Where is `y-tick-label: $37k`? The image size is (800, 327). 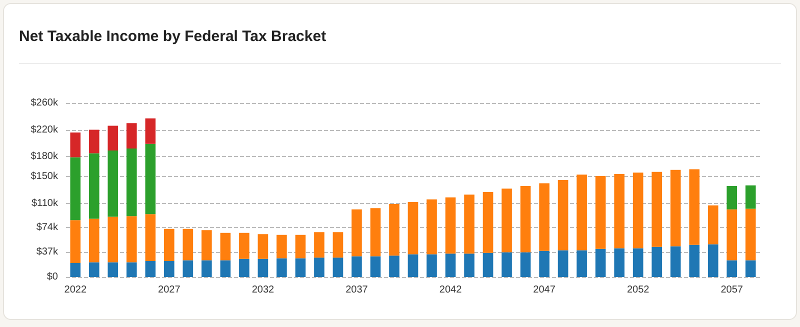 y-tick-label: $37k is located at coordinates (47, 252).